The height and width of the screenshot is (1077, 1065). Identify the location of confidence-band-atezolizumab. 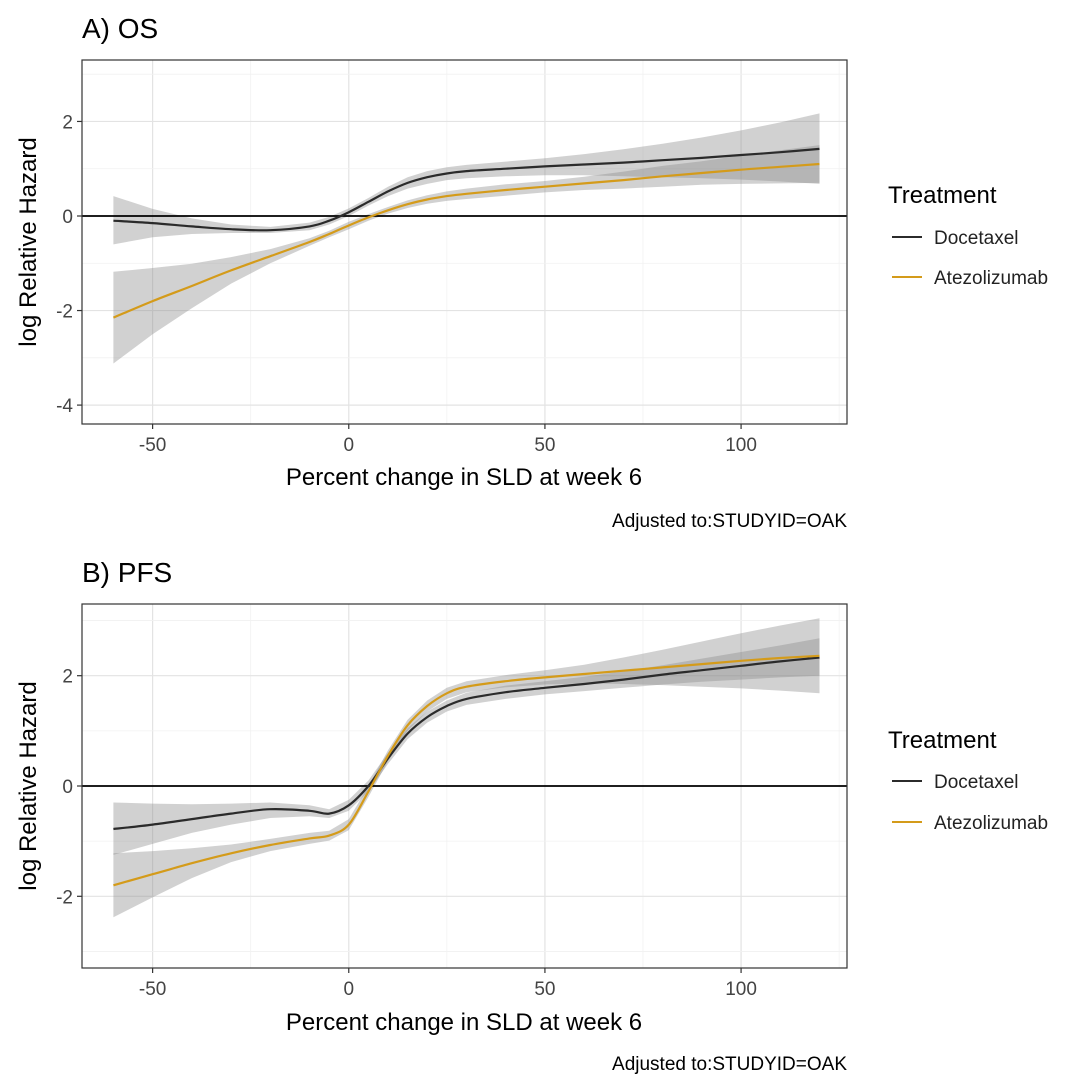
(466, 254).